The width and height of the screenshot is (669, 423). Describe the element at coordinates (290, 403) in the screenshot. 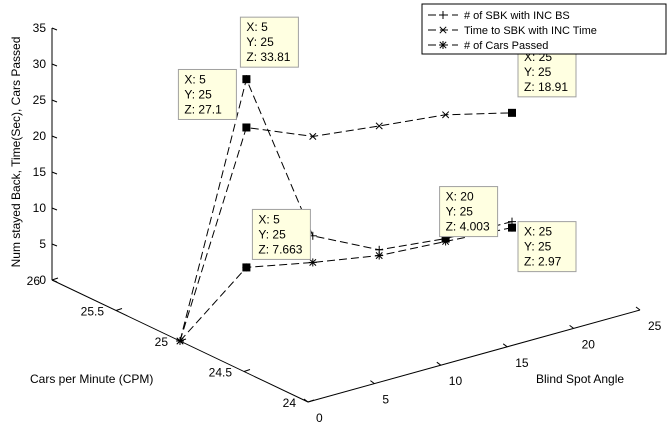

I see `y-tick-label: 24` at that location.